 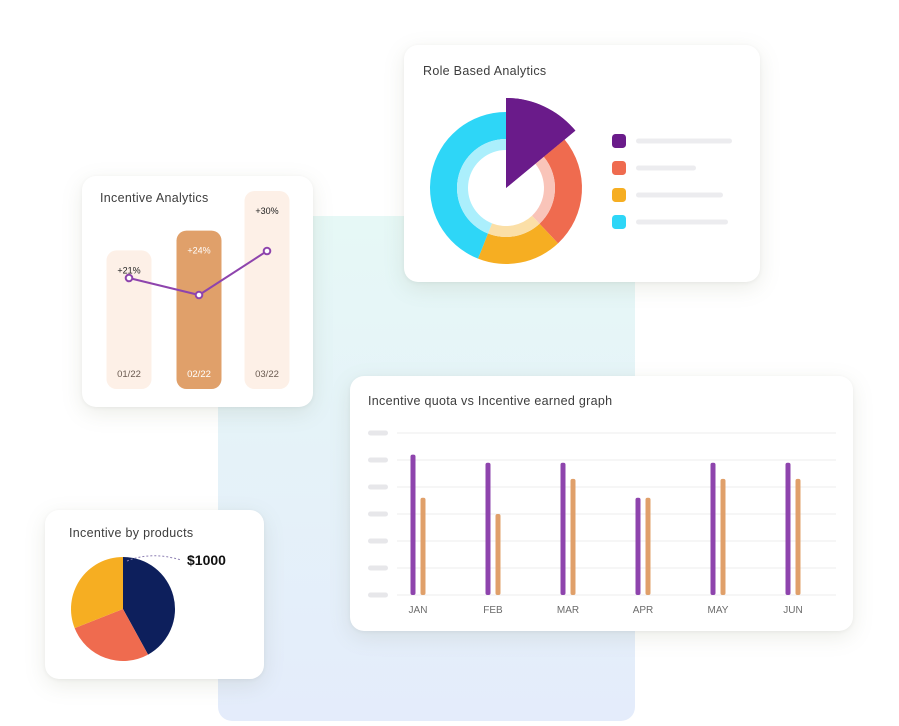 What do you see at coordinates (129, 374) in the screenshot?
I see `bar-category-label: 01/22` at bounding box center [129, 374].